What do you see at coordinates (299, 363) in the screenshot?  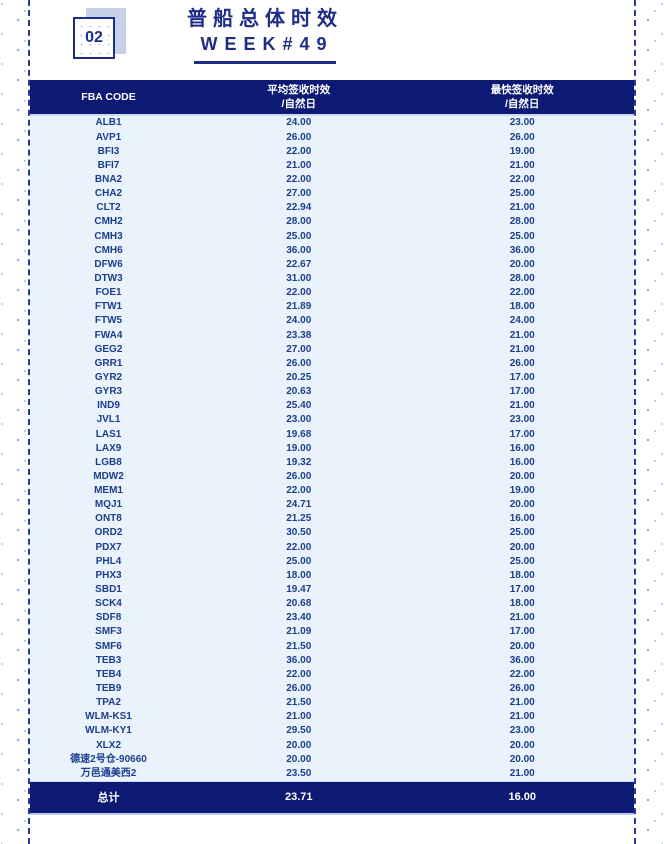 I see `avg-time-cell: 26.00` at bounding box center [299, 363].